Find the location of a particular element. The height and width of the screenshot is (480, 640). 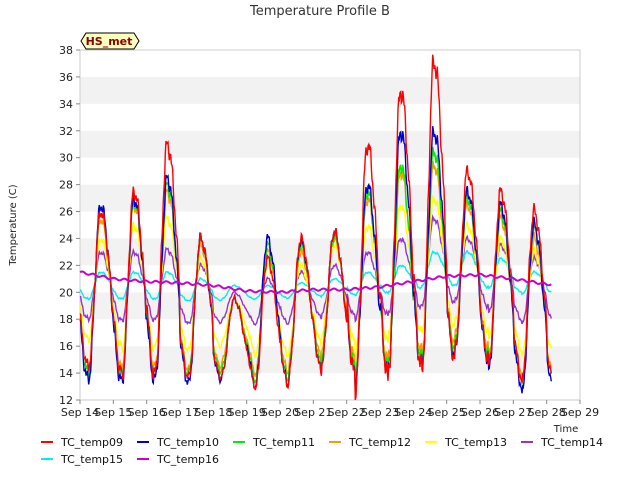

x-tick-label: Sep 29 is located at coordinates (580, 412).